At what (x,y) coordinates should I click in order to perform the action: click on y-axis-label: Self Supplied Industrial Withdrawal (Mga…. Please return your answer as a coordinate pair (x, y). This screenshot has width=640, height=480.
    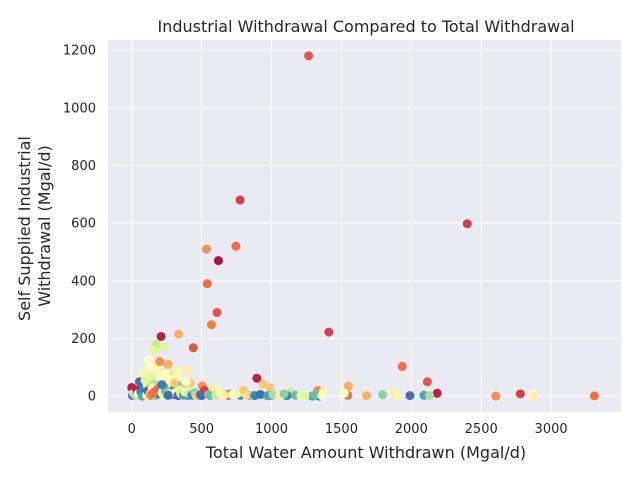
    Looking at the image, I should click on (34, 226).